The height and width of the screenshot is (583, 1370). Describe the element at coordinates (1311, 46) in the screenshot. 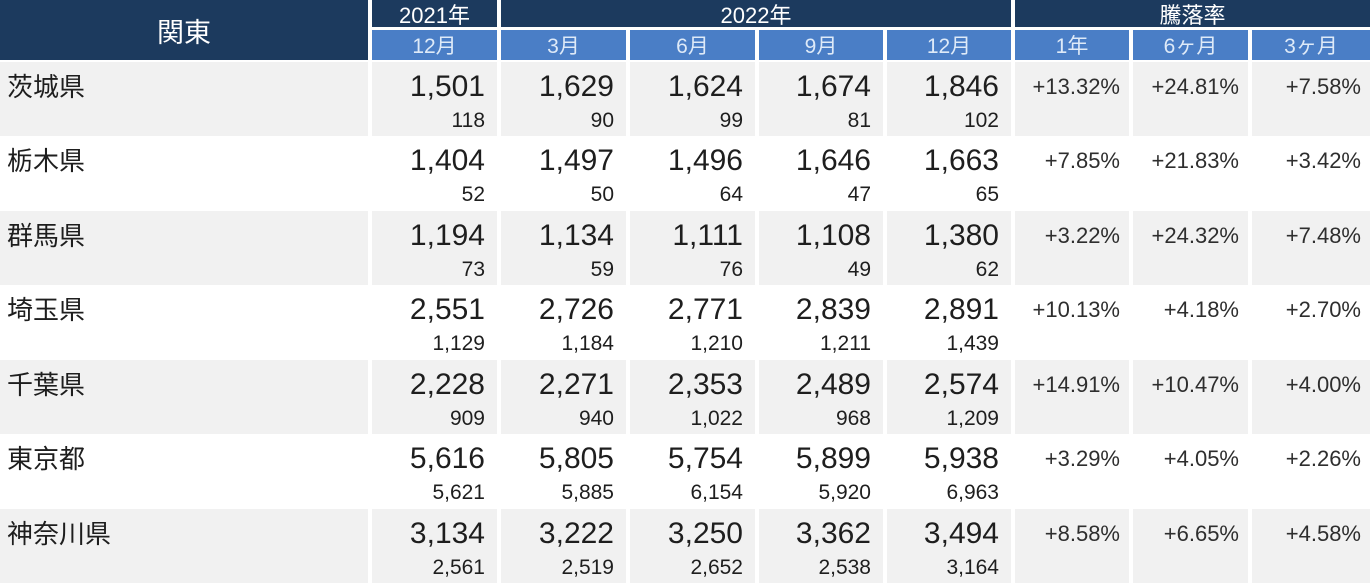

I see `col-header-change-3m: 3ヶ月` at that location.